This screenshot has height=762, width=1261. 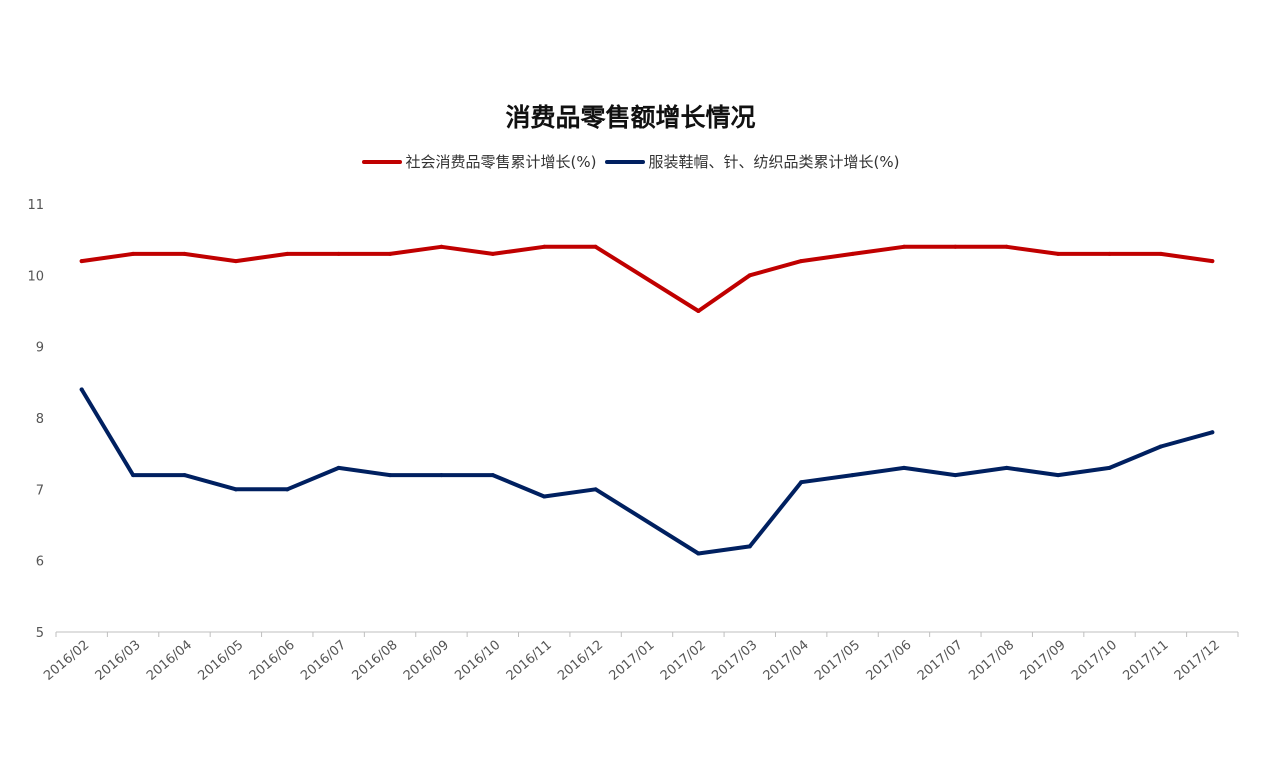 I want to click on x-tick-label: 2017/03, so click(x=734, y=661).